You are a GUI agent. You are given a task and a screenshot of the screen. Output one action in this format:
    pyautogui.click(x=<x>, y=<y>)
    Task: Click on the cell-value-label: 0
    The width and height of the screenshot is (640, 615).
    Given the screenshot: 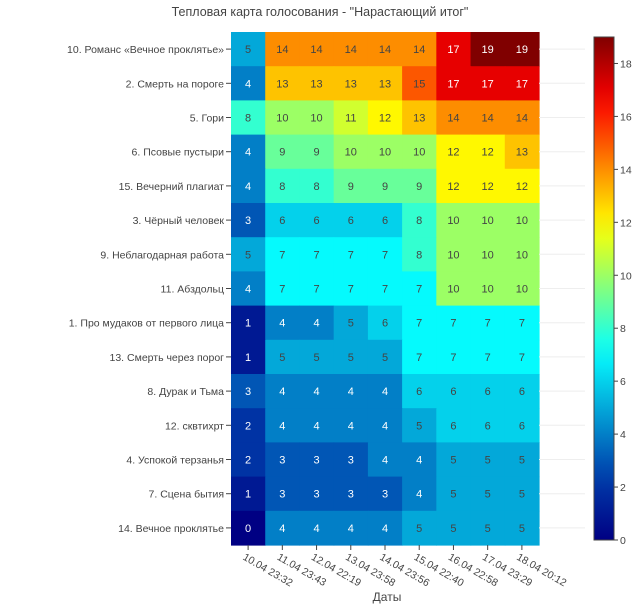 What is the action you would take?
    pyautogui.click(x=248, y=529)
    